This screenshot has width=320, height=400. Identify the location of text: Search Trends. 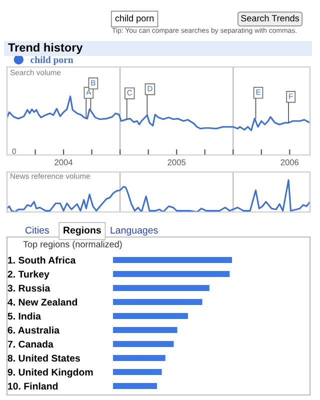
(270, 18).